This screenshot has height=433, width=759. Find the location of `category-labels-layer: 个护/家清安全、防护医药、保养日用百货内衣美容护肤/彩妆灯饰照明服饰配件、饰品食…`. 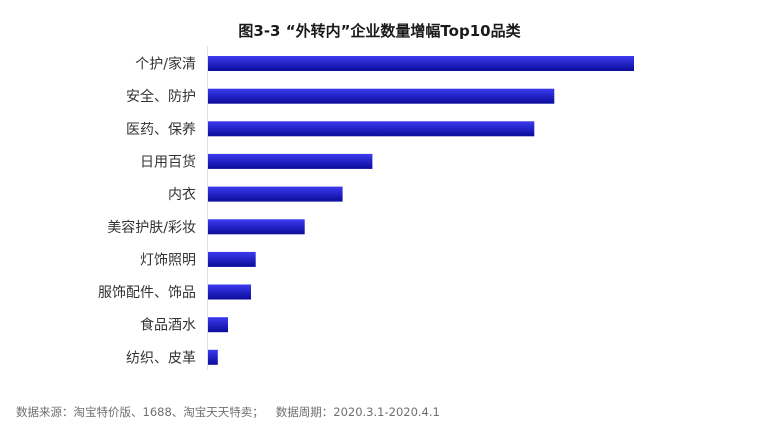

category-labels-layer: 个护/家清安全、防护医药、保养日用百货内衣美容护肤/彩妆灯饰照明服饰配件、饰品食… is located at coordinates (147, 211).